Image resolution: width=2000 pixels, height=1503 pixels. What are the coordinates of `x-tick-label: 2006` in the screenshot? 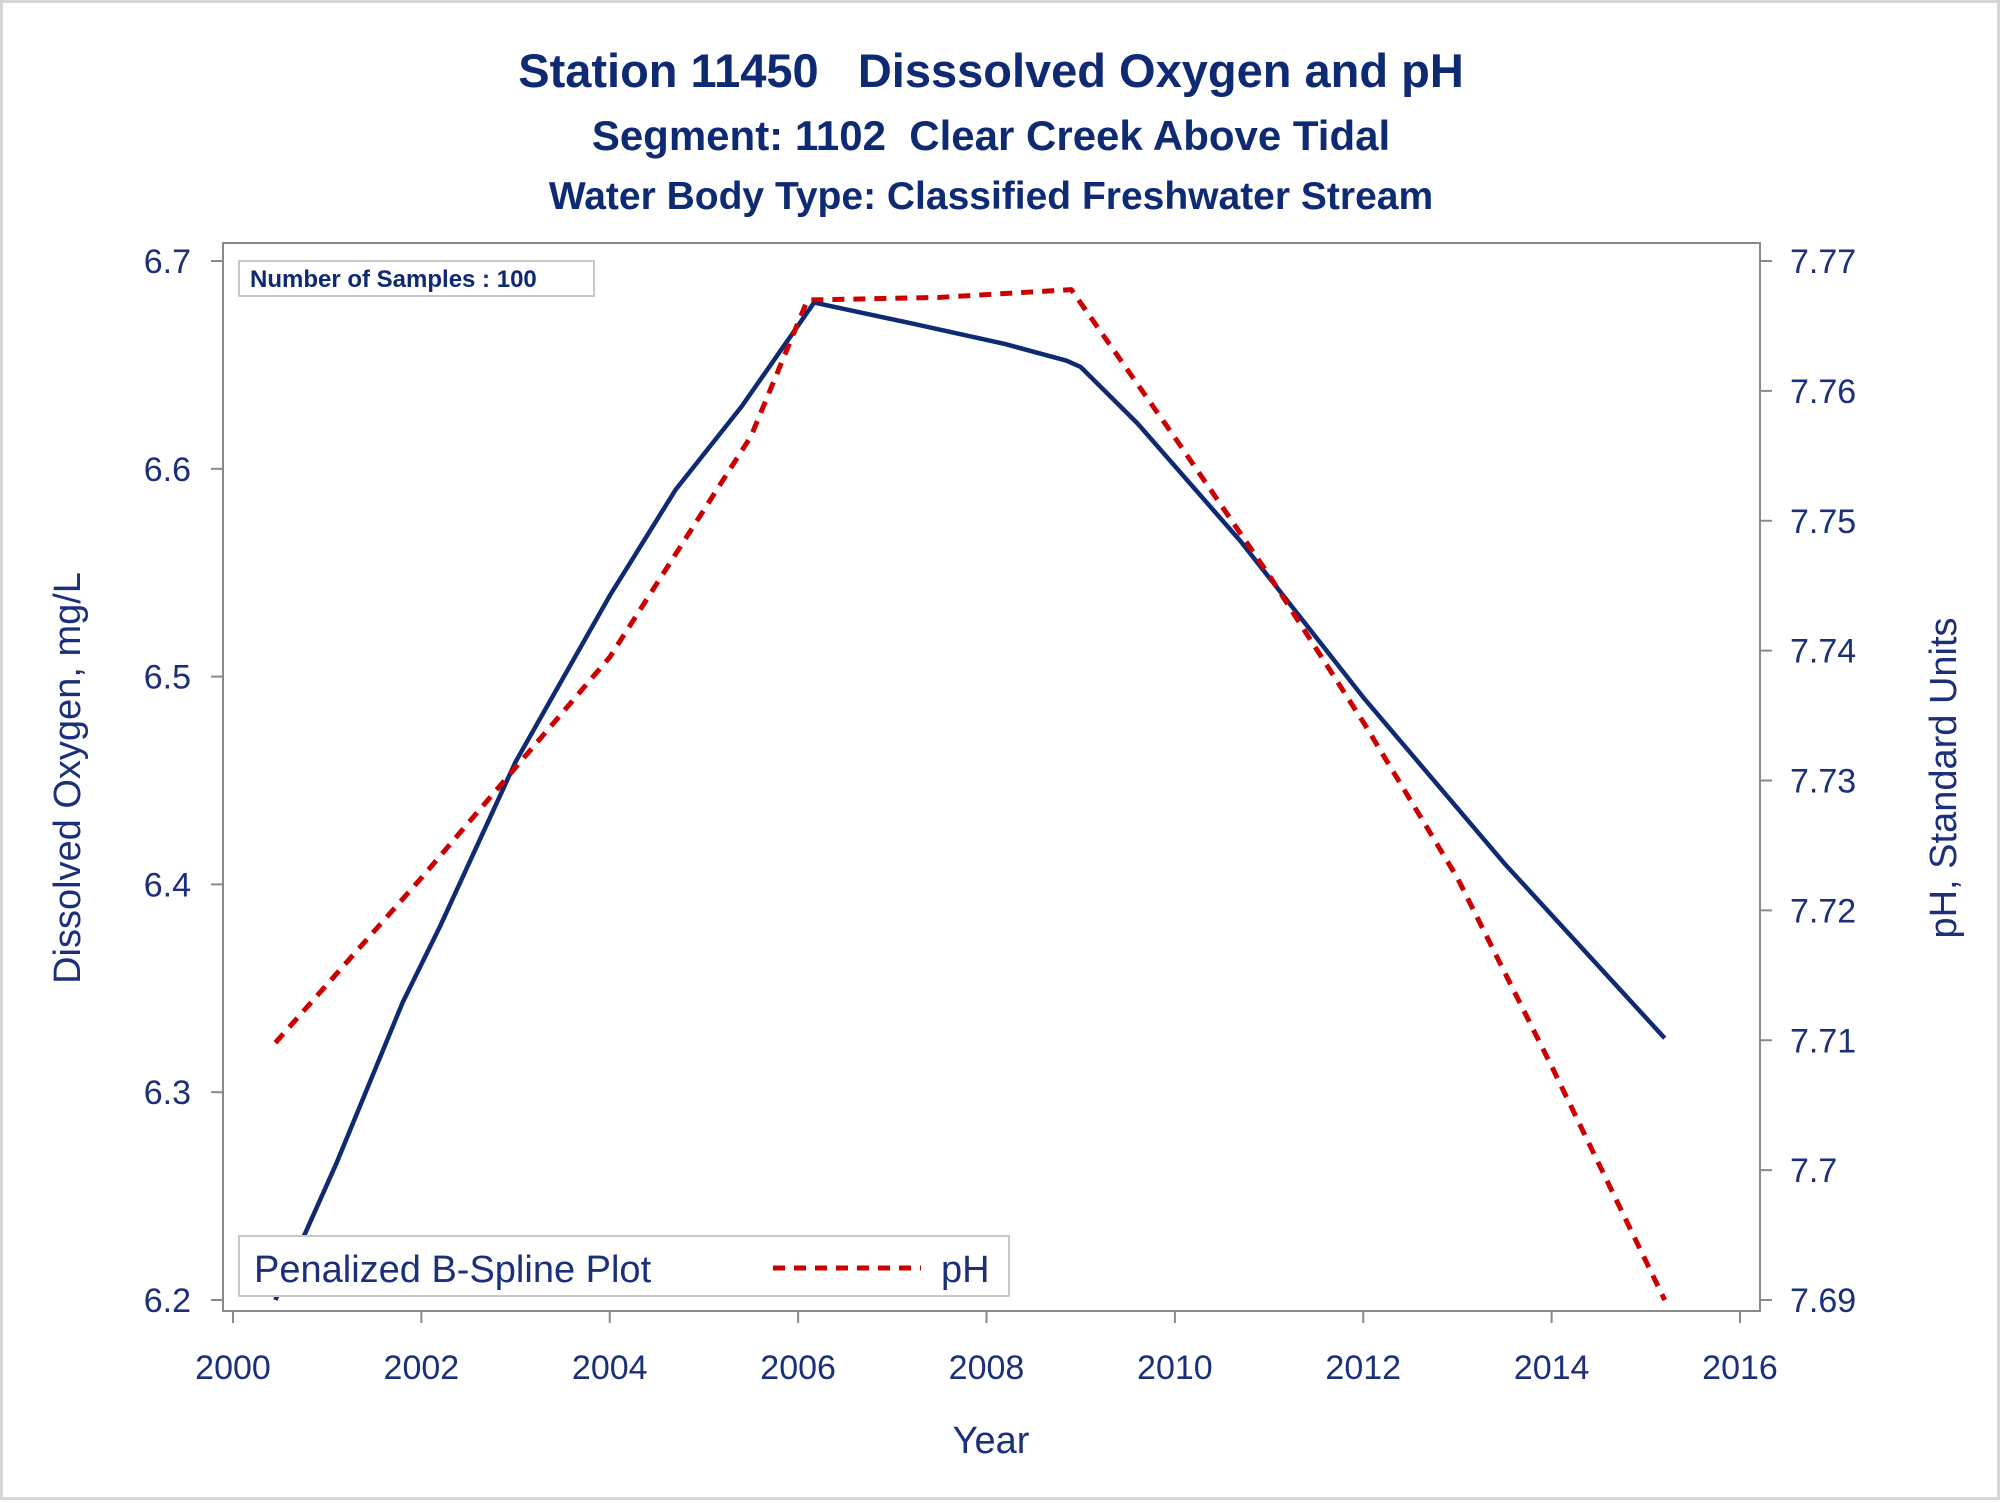 It's located at (798, 1368).